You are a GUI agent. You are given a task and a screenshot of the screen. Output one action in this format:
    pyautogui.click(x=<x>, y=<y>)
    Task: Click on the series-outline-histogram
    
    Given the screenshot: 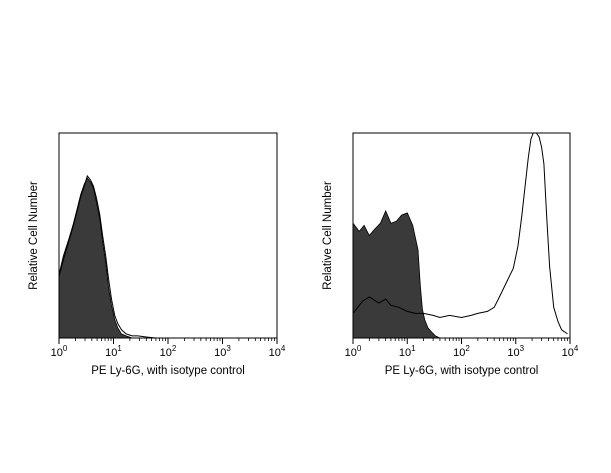 What is the action you would take?
    pyautogui.click(x=107, y=256)
    